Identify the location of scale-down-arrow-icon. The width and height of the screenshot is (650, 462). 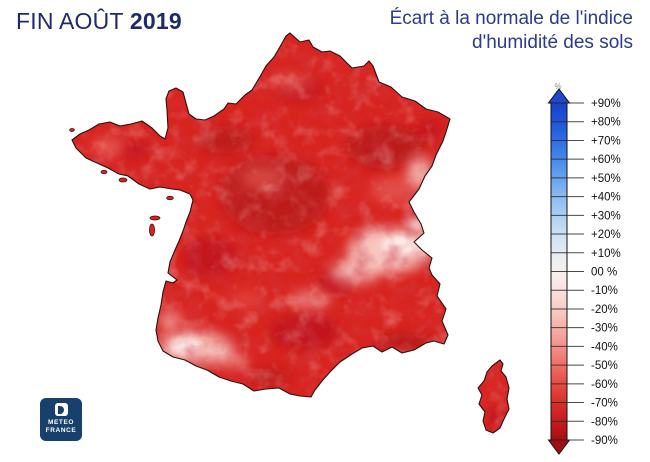
(559, 447).